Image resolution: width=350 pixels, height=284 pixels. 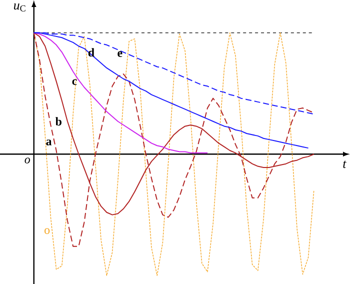 What do you see at coordinates (58, 121) in the screenshot?
I see `series-label: b` at bounding box center [58, 121].